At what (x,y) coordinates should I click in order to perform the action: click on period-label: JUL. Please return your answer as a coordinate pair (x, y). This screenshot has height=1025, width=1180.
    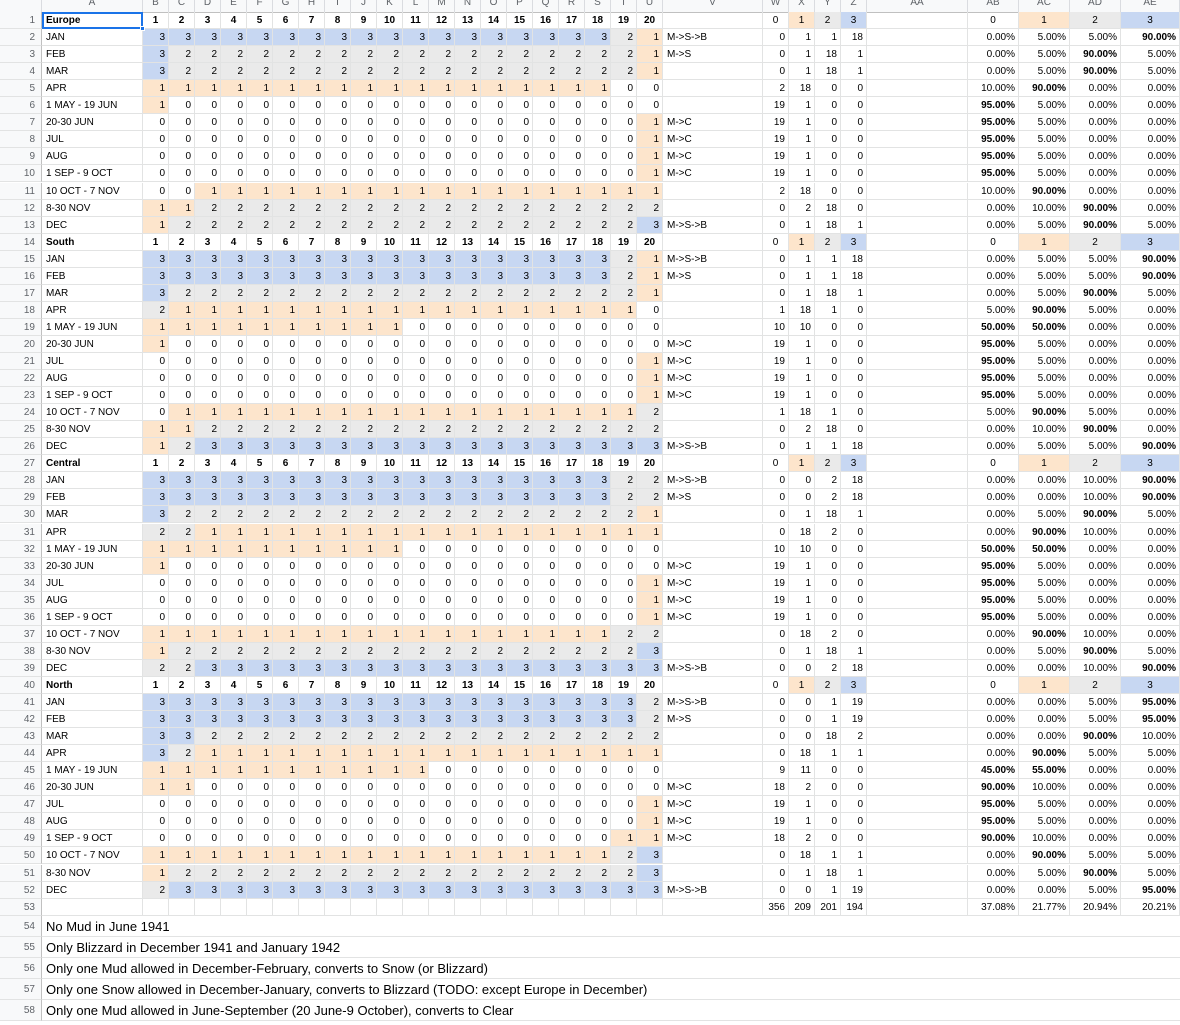
    Looking at the image, I should click on (92, 805).